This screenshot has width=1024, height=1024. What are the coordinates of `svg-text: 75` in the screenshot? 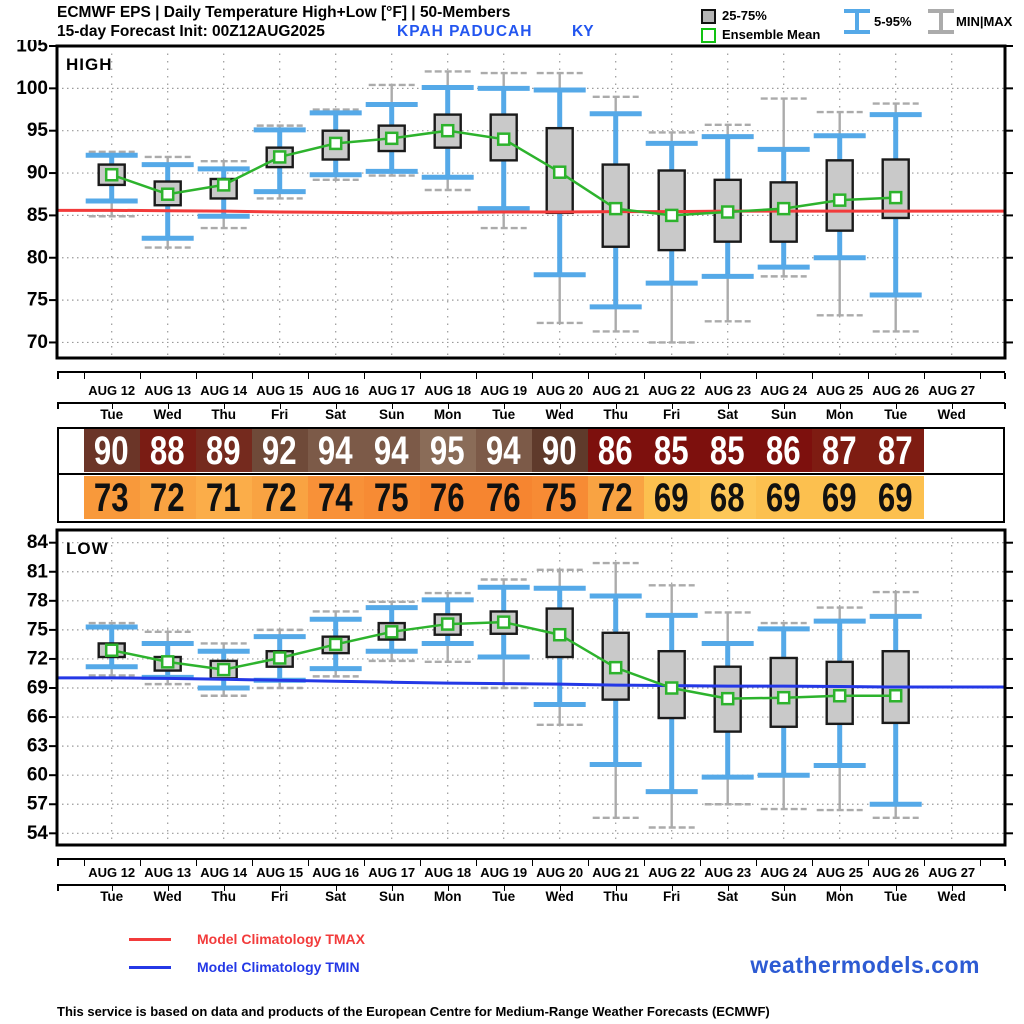 It's located at (38, 629).